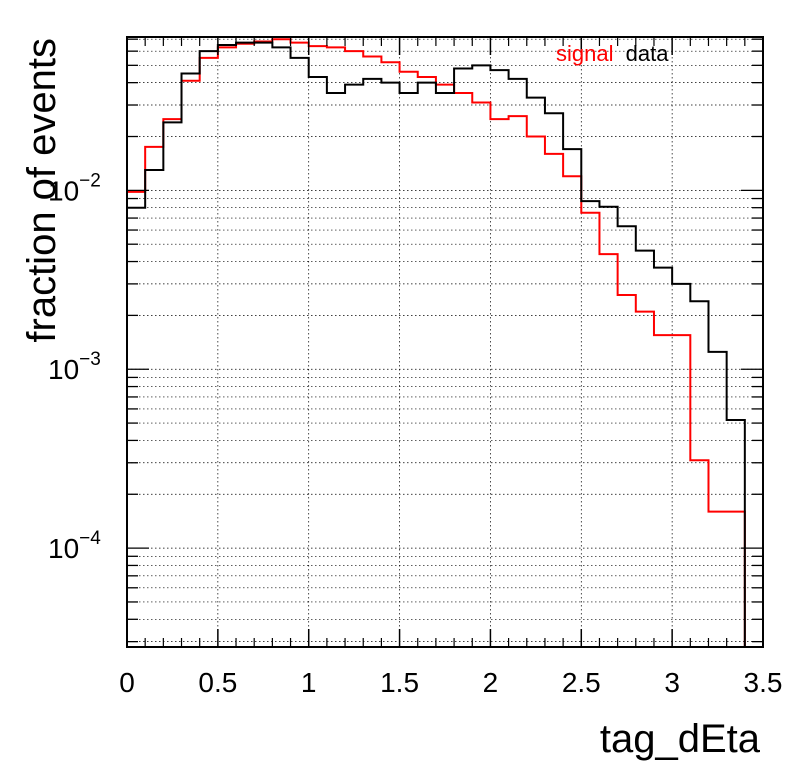  I want to click on x-axis-title: tag_dEta, so click(680, 739).